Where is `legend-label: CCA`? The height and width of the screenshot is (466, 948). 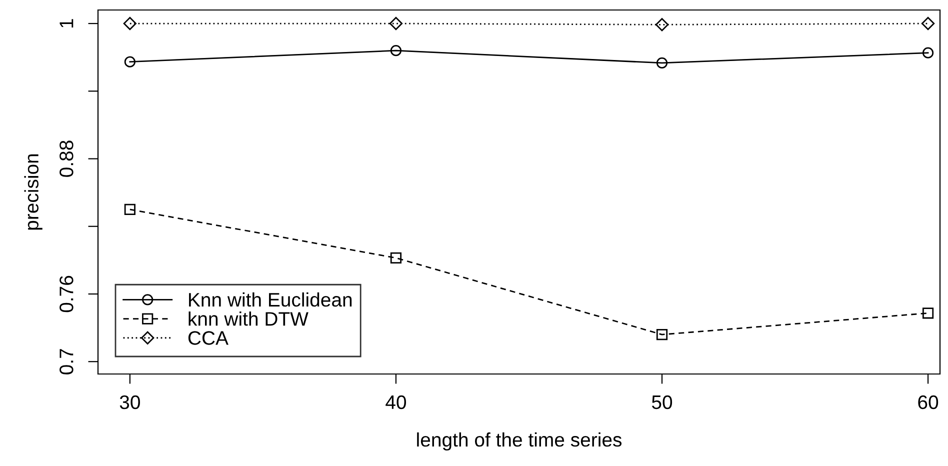 legend-label: CCA is located at coordinates (208, 338).